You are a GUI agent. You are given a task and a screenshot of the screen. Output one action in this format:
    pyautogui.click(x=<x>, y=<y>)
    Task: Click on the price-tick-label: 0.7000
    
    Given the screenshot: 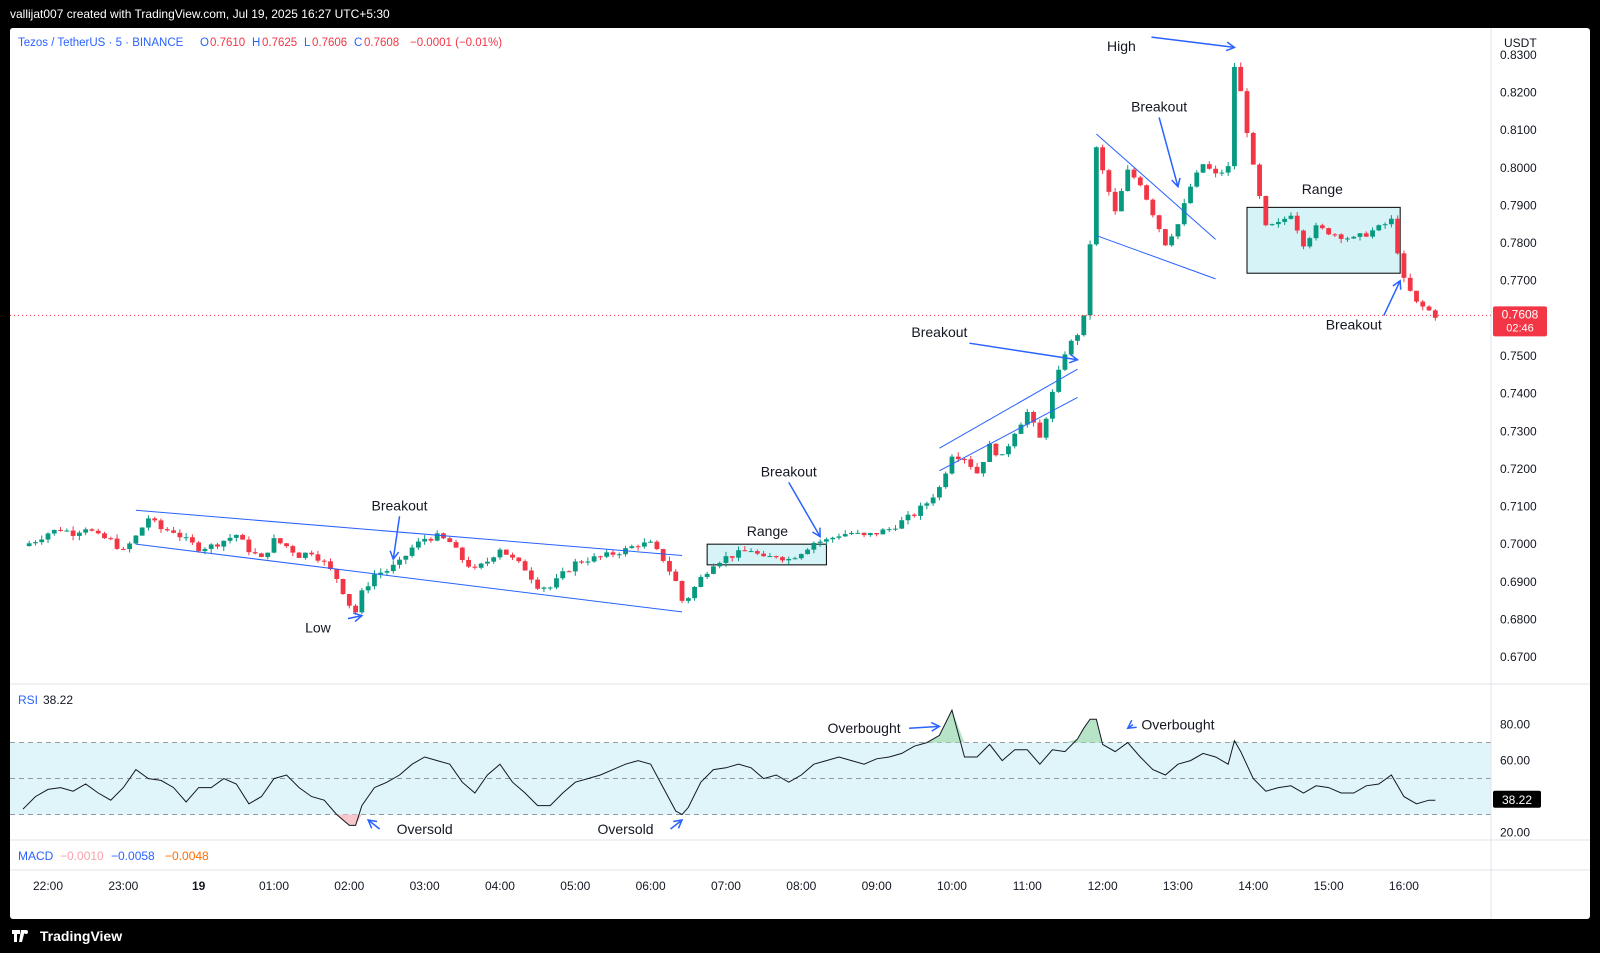 What is the action you would take?
    pyautogui.click(x=1518, y=544)
    